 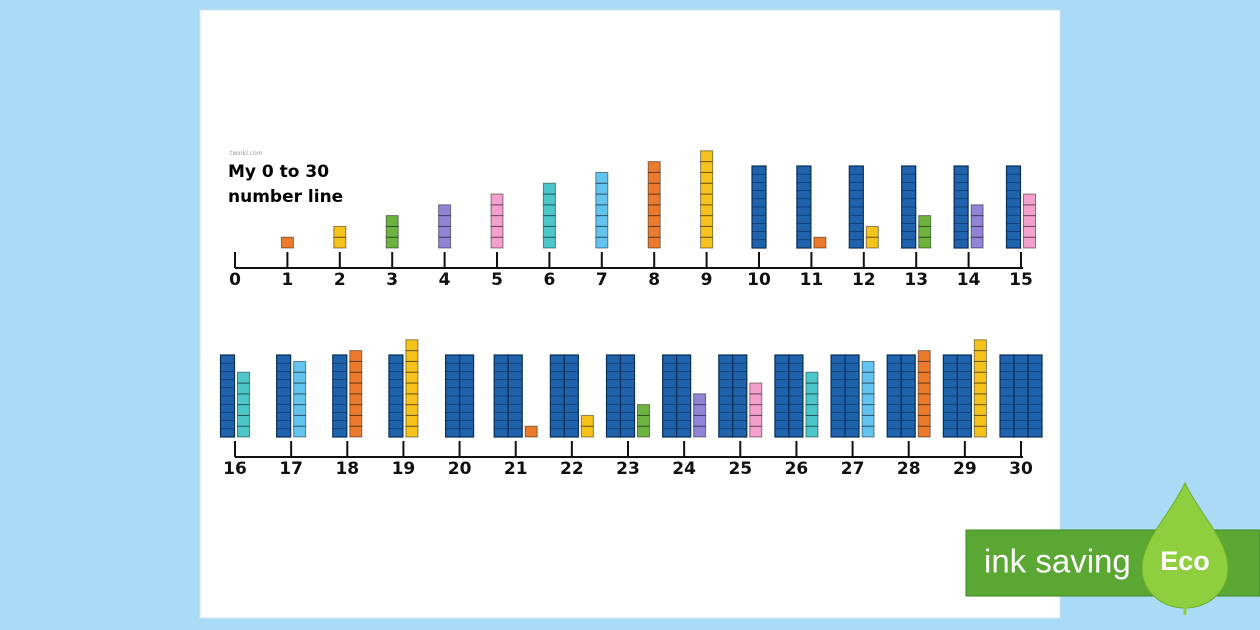 I want to click on leaf-text: Eco, so click(x=1185, y=561).